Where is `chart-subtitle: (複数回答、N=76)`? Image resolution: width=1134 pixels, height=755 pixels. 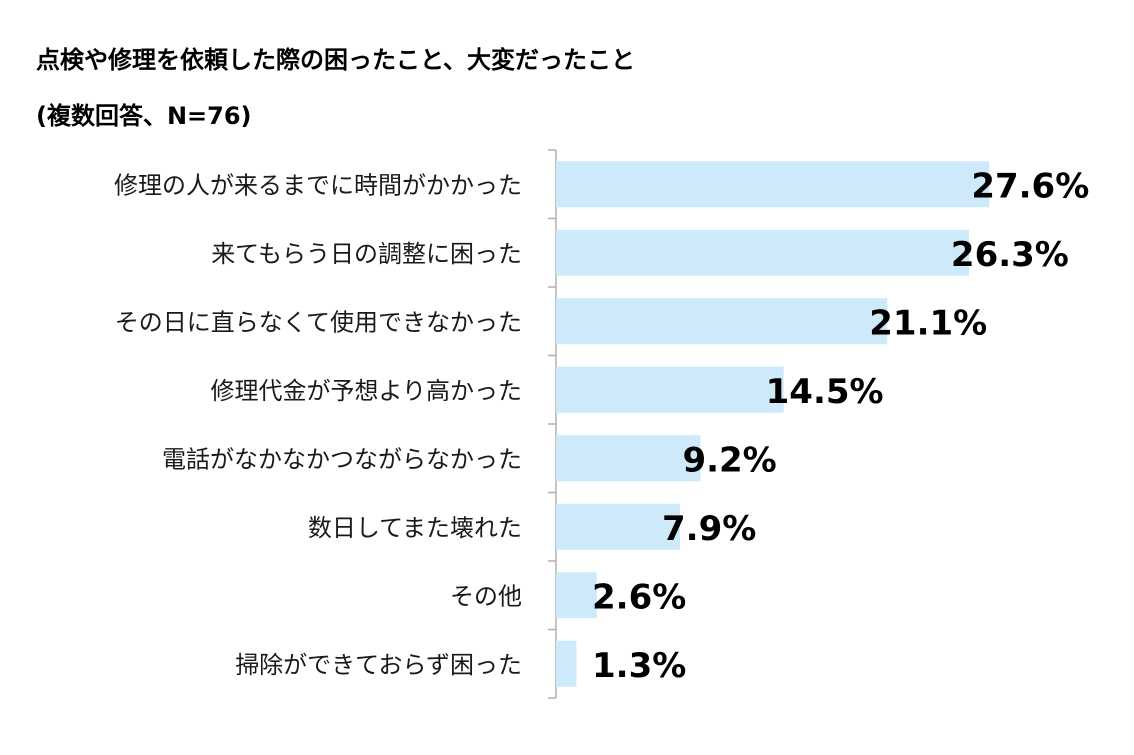
chart-subtitle: (複数回答、N=76) is located at coordinates (144, 116).